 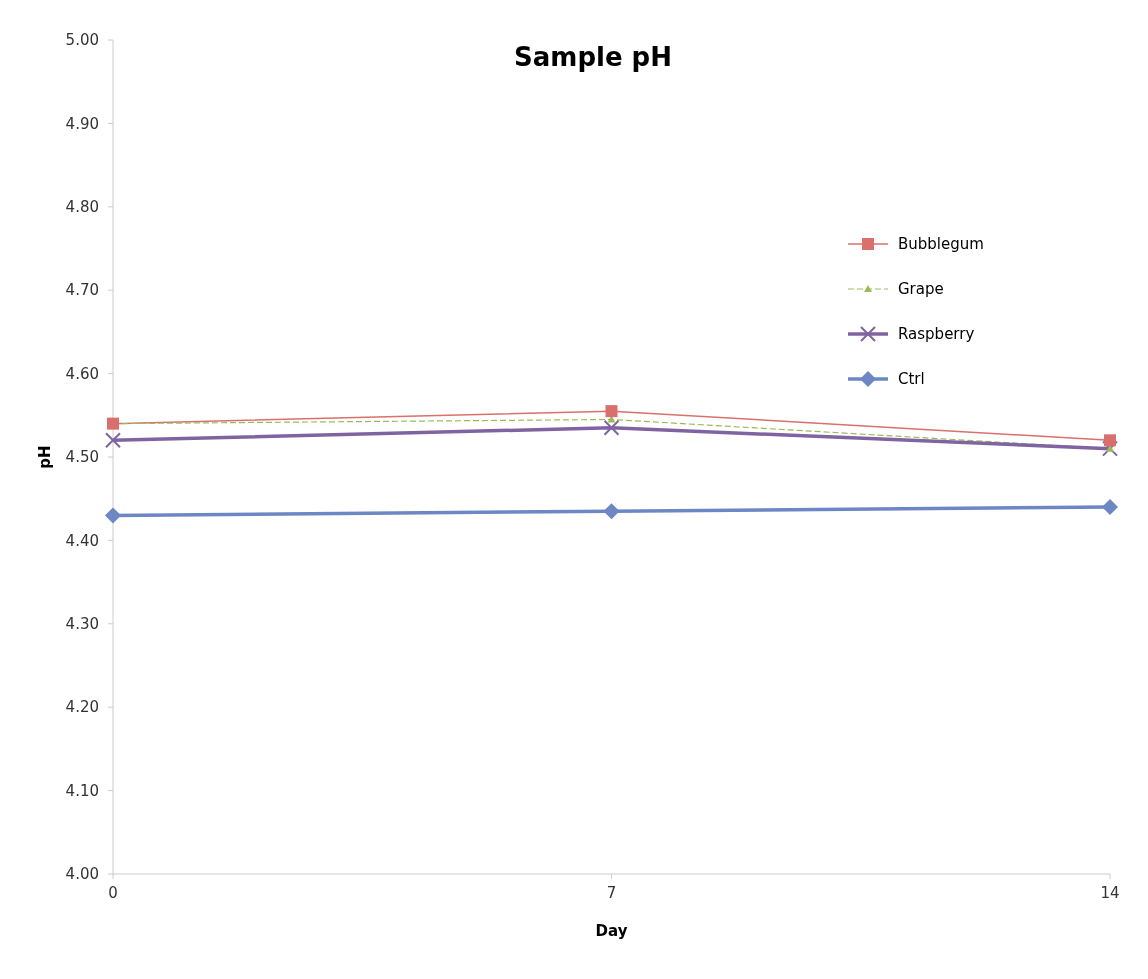 What do you see at coordinates (936, 334) in the screenshot?
I see `legend-label: Raspberry` at bounding box center [936, 334].